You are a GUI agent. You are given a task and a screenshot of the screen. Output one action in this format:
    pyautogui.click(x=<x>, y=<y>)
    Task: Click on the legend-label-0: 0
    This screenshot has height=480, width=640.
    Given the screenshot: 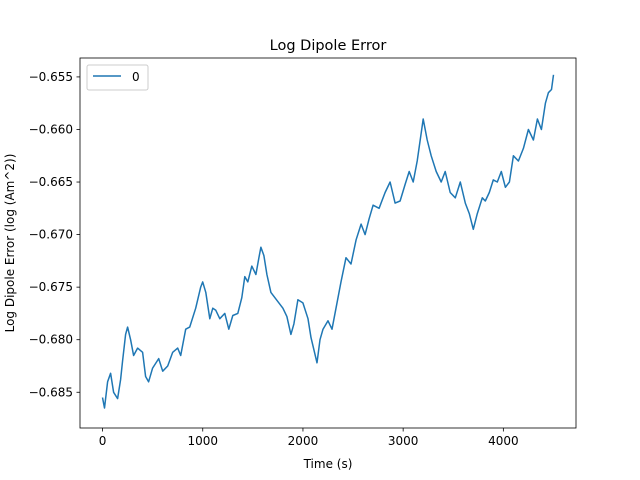 What is the action you would take?
    pyautogui.click(x=136, y=77)
    